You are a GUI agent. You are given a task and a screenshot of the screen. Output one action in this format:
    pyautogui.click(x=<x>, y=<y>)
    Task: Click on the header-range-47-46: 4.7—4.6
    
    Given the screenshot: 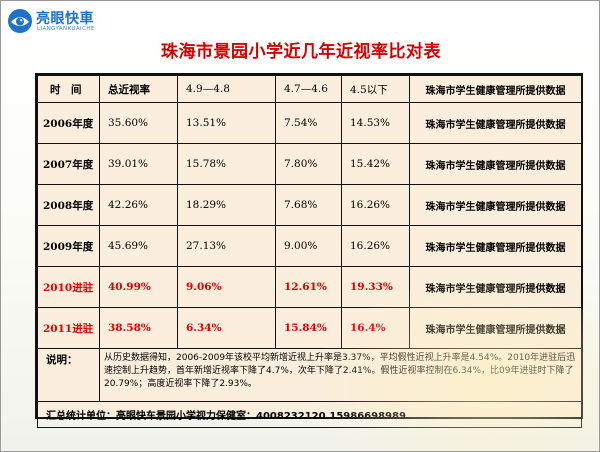 What is the action you would take?
    pyautogui.click(x=308, y=89)
    